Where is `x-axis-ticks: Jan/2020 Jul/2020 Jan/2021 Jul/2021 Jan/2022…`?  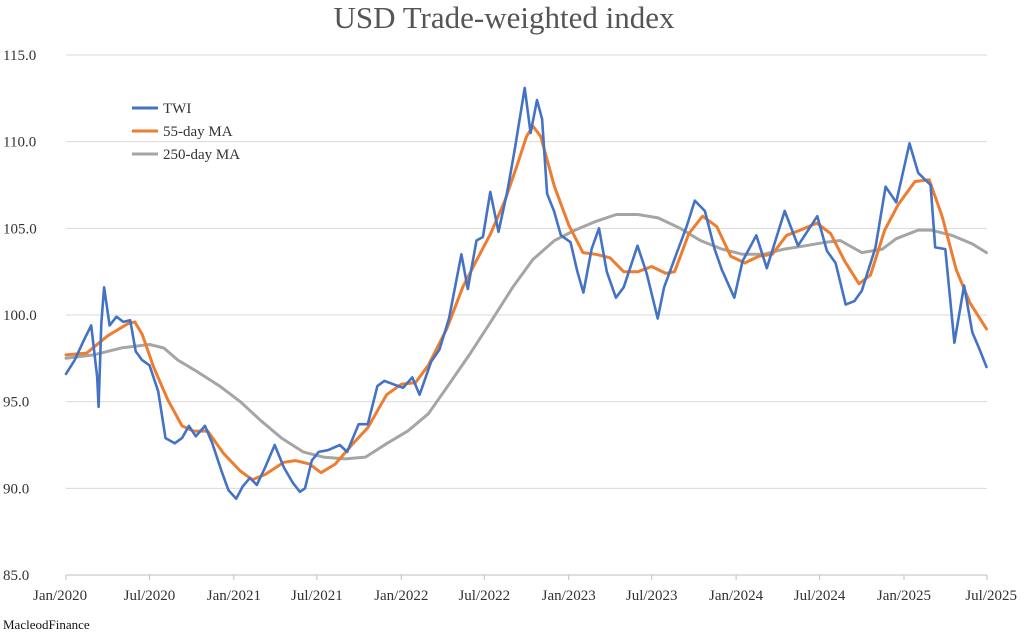
x-axis-ticks: Jan/2020 Jul/2020 Jan/2021 Jul/2021 Jan/2022… is located at coordinates (525, 589).